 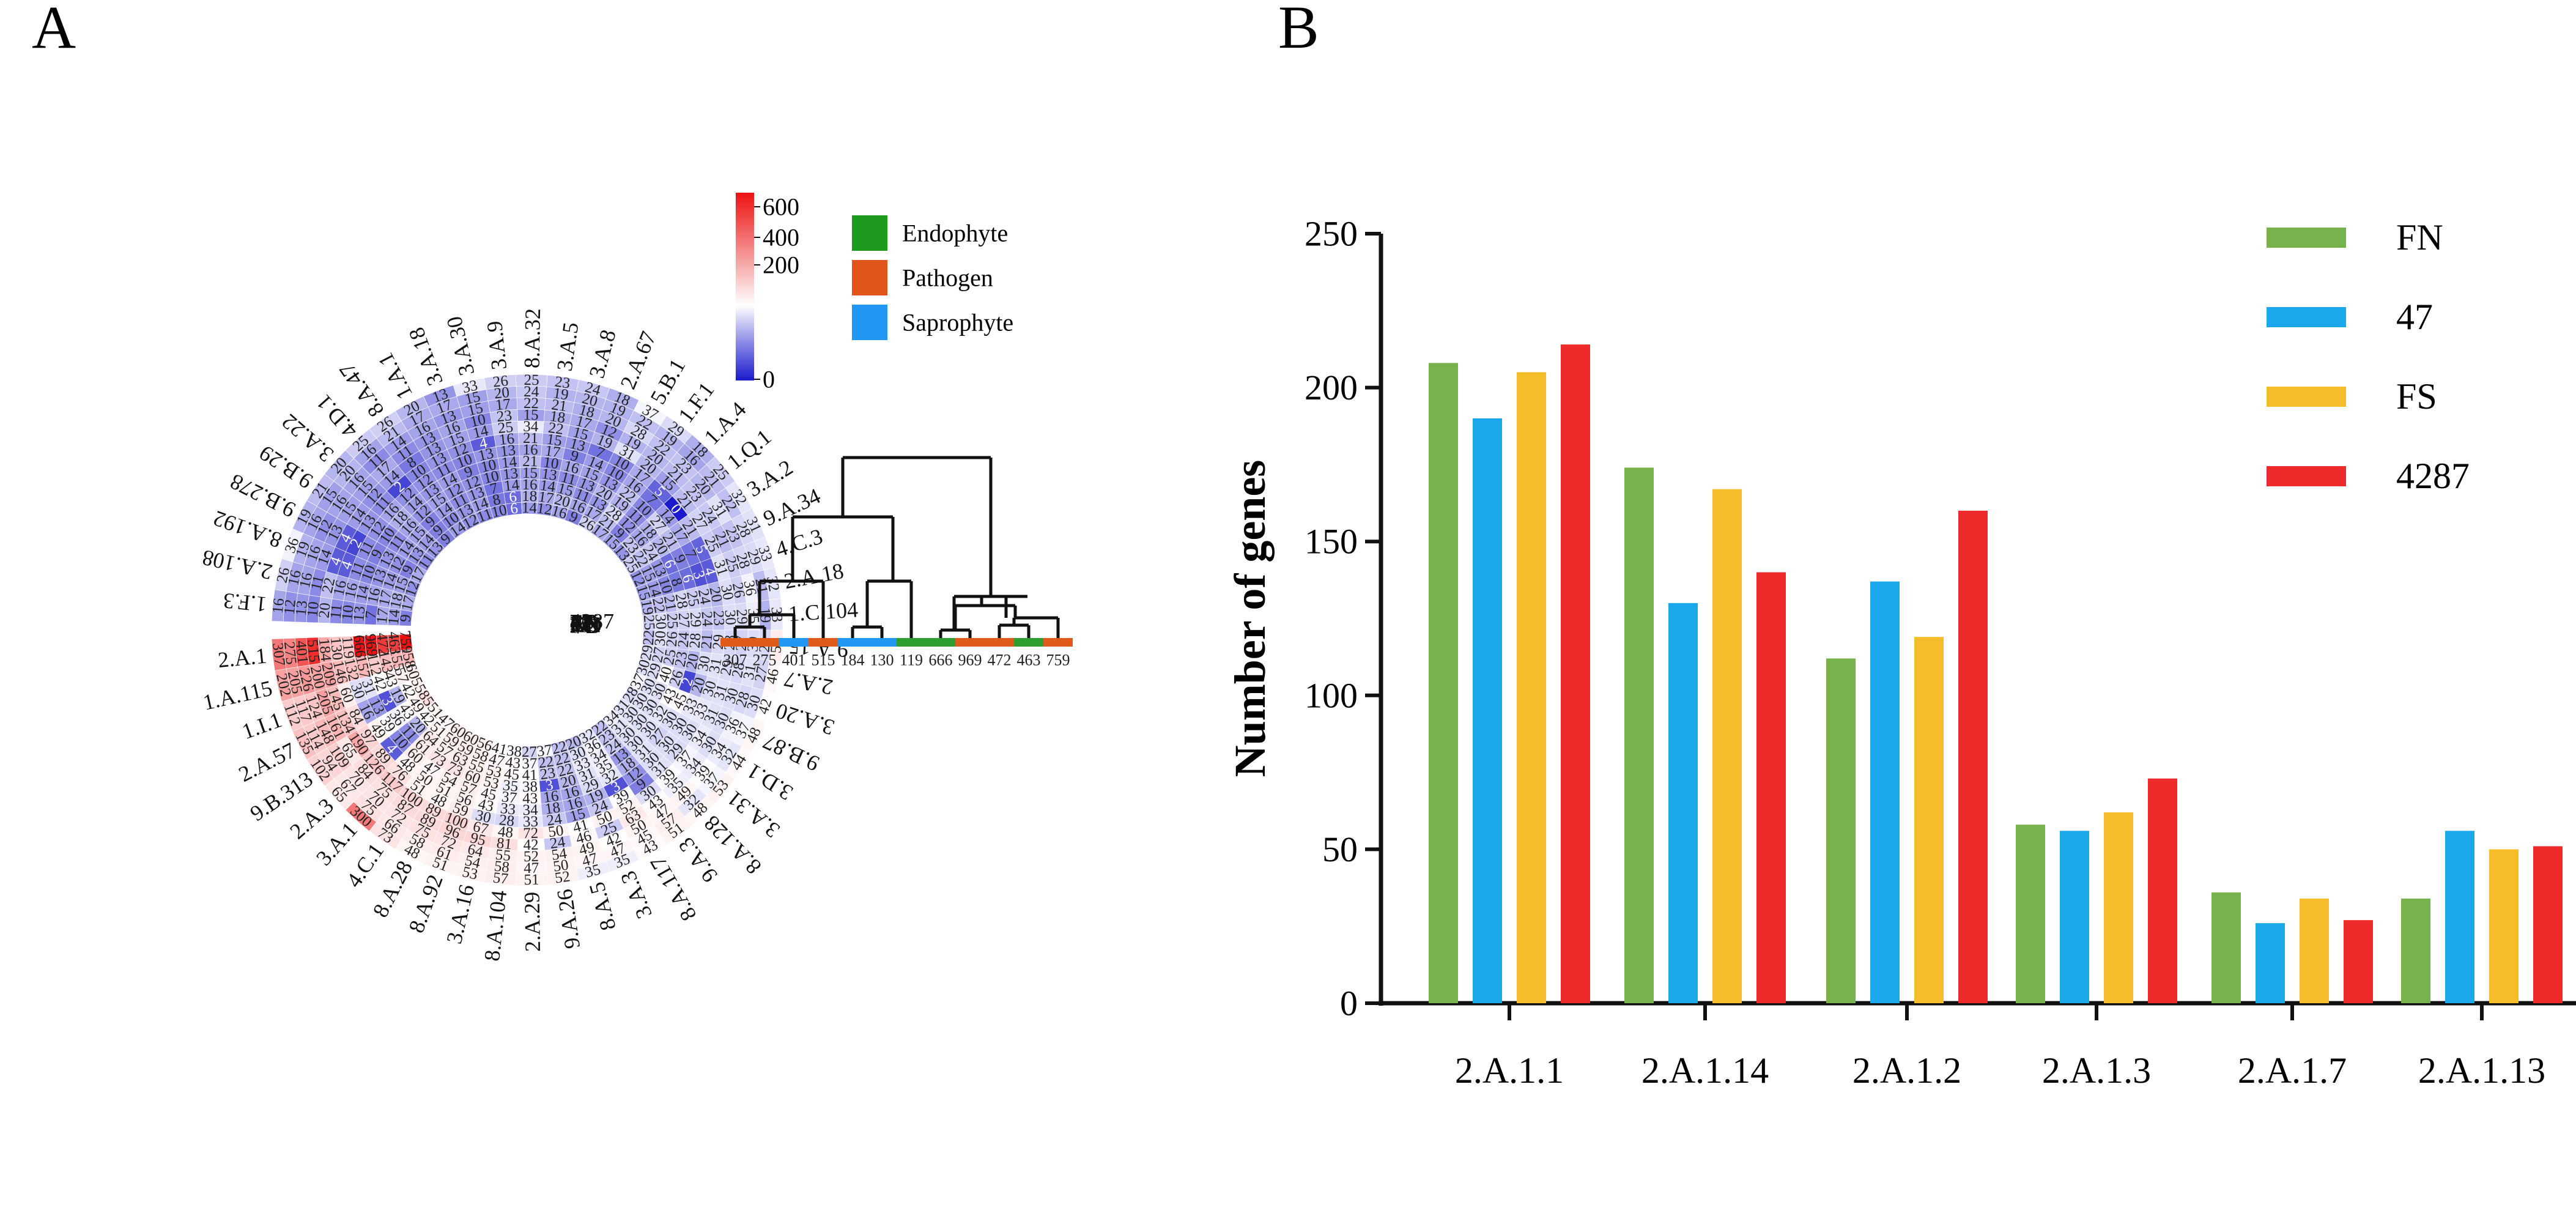 I want to click on bar-4287-2.A.1.14, so click(x=1771, y=787).